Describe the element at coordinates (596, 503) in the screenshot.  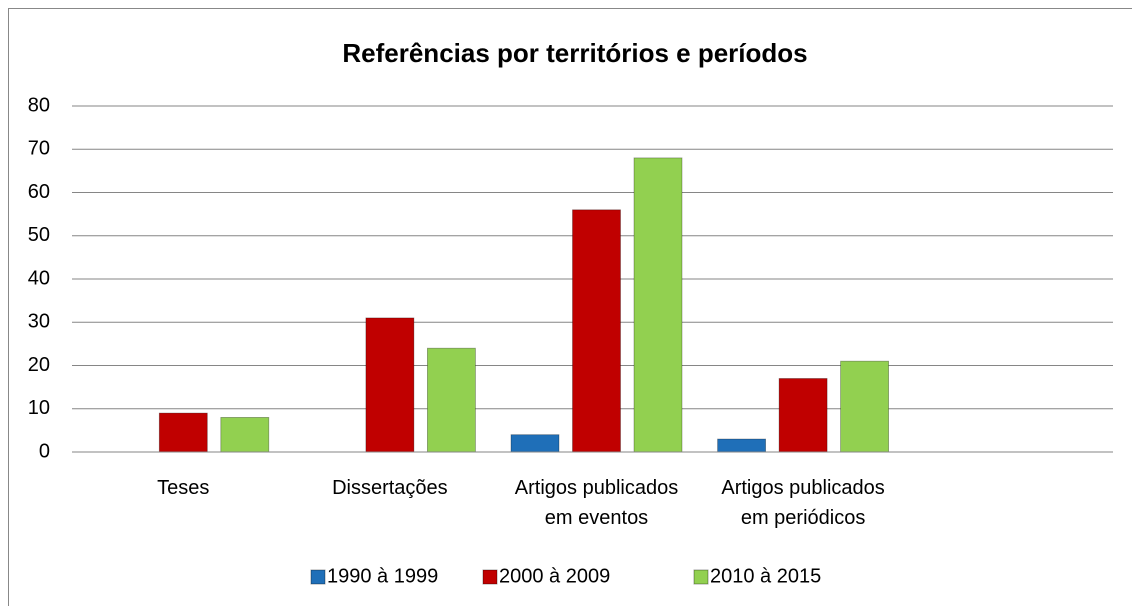
I see `x-tick-label: Artigos publicados em eventos` at that location.